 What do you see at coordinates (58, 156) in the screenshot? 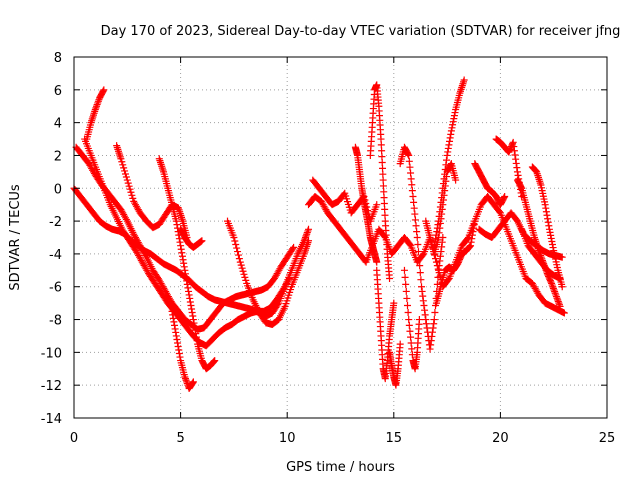
I see `y-tick-label: 2` at bounding box center [58, 156].